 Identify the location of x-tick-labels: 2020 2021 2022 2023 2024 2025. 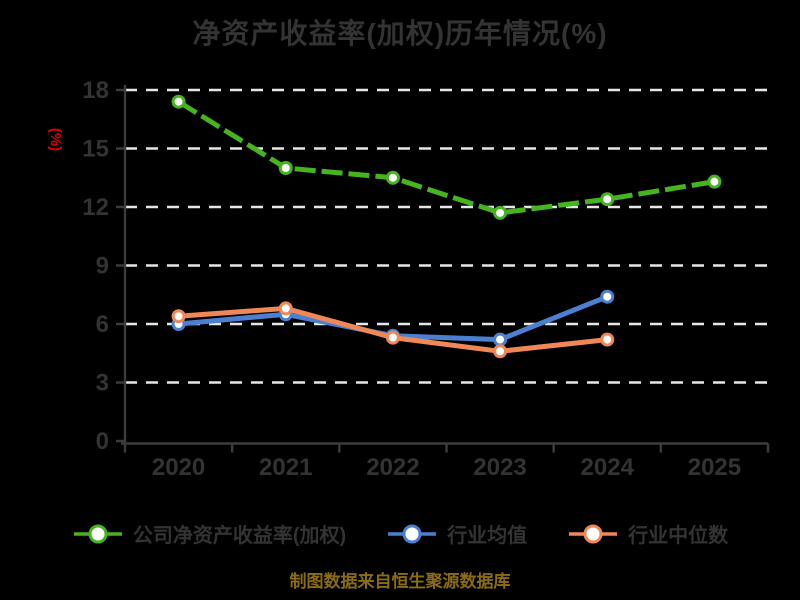
(446, 467).